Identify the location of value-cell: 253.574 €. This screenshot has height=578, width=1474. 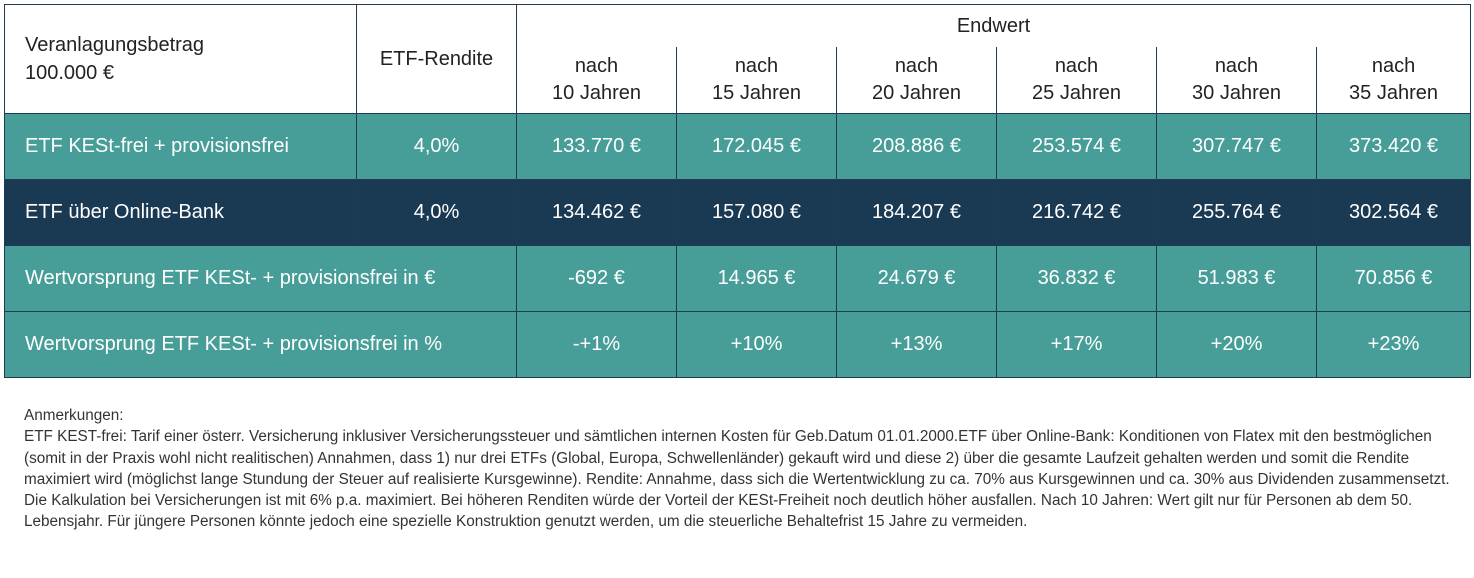
(1076, 146).